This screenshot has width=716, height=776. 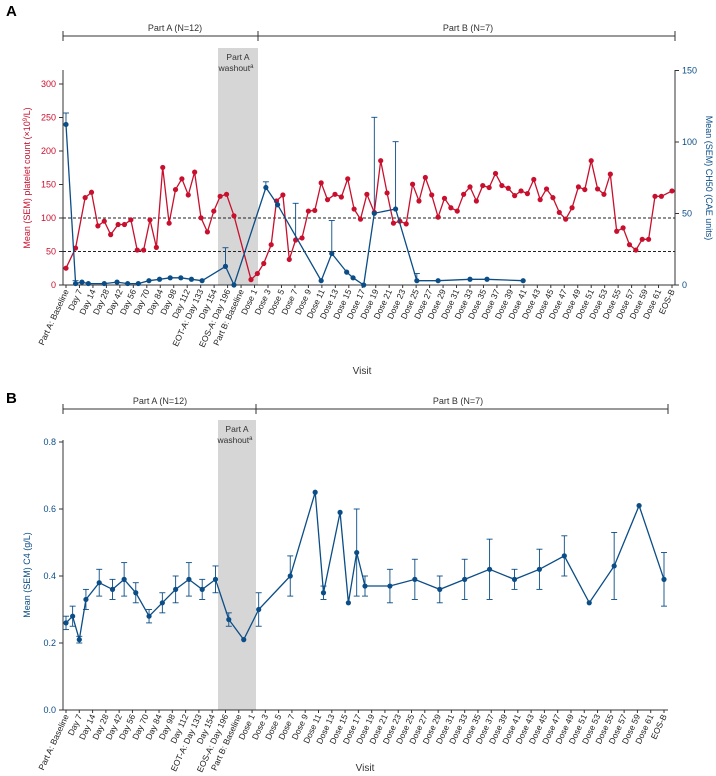 What do you see at coordinates (53, 741) in the screenshot?
I see `x-tick-label-b: Part A: Baseline` at bounding box center [53, 741].